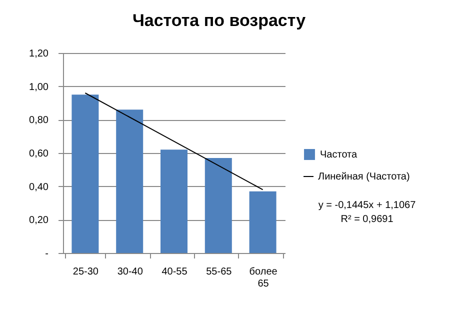 The image size is (472, 320). What do you see at coordinates (39, 220) in the screenshot?
I see `y-tick-label: 0,20` at bounding box center [39, 220].